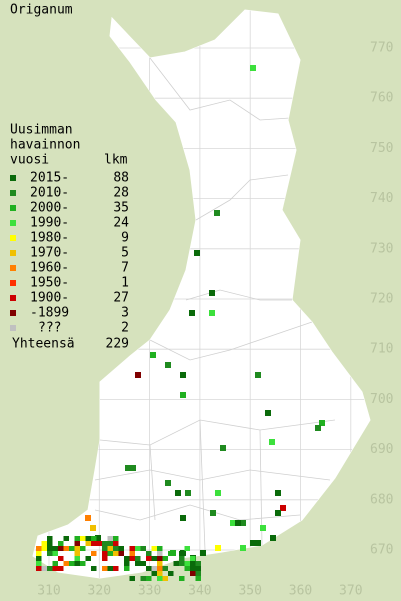 The image size is (401, 601). Describe the element at coordinates (99, 591) in the screenshot. I see `easting-label: 320` at that location.